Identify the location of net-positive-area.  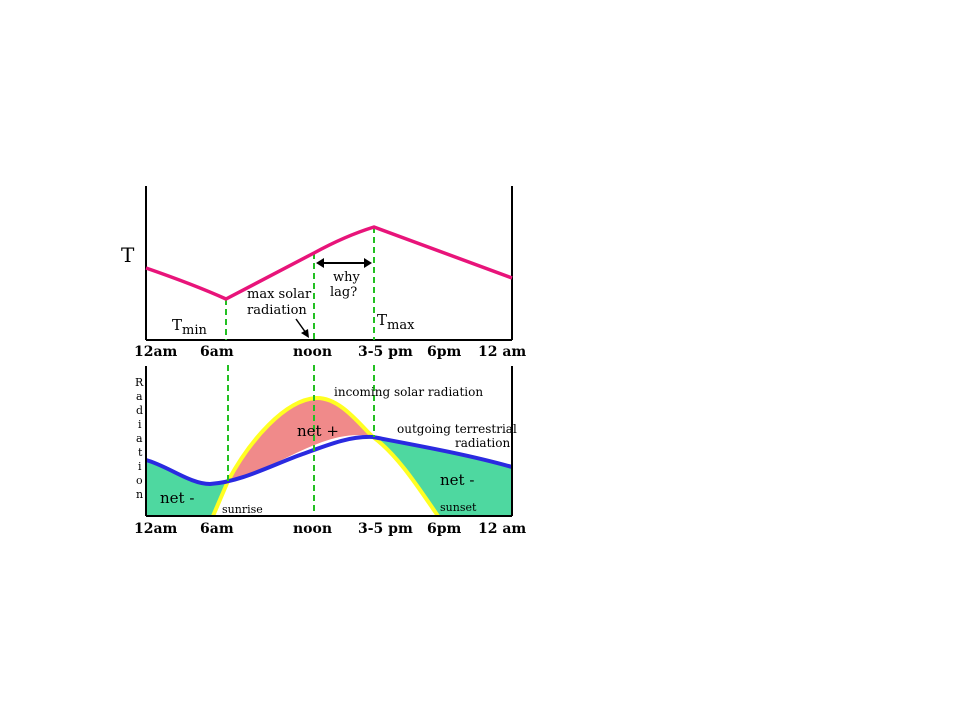
(300, 439).